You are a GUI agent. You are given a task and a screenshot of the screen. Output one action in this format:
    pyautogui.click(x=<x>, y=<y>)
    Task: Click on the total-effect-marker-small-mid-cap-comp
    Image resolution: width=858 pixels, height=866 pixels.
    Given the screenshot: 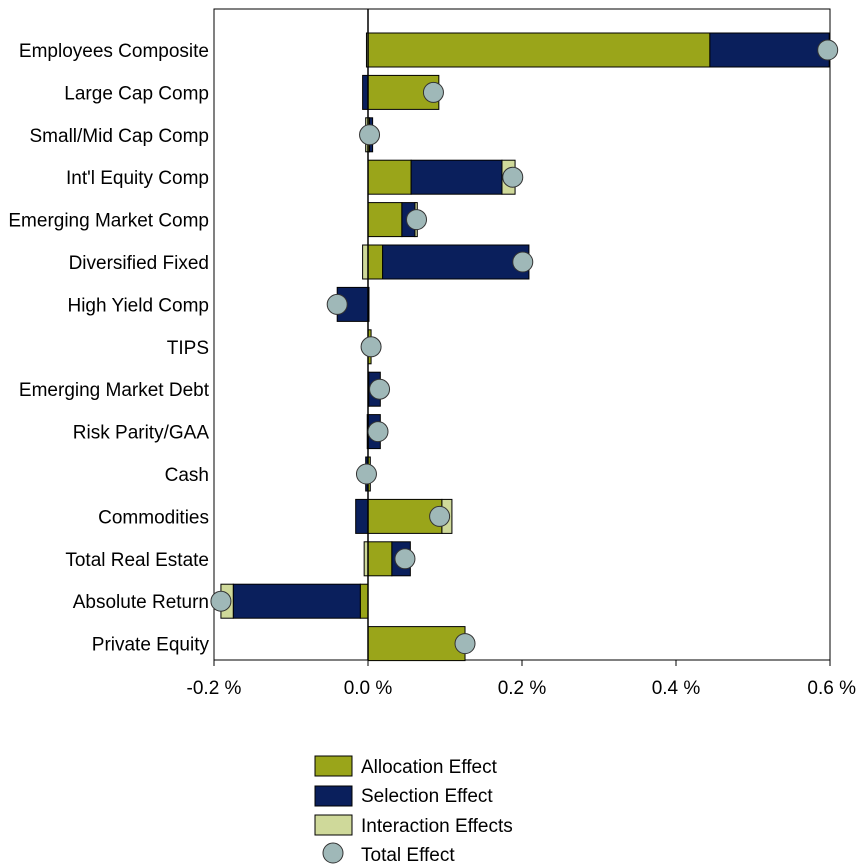 What is the action you would take?
    pyautogui.click(x=370, y=135)
    